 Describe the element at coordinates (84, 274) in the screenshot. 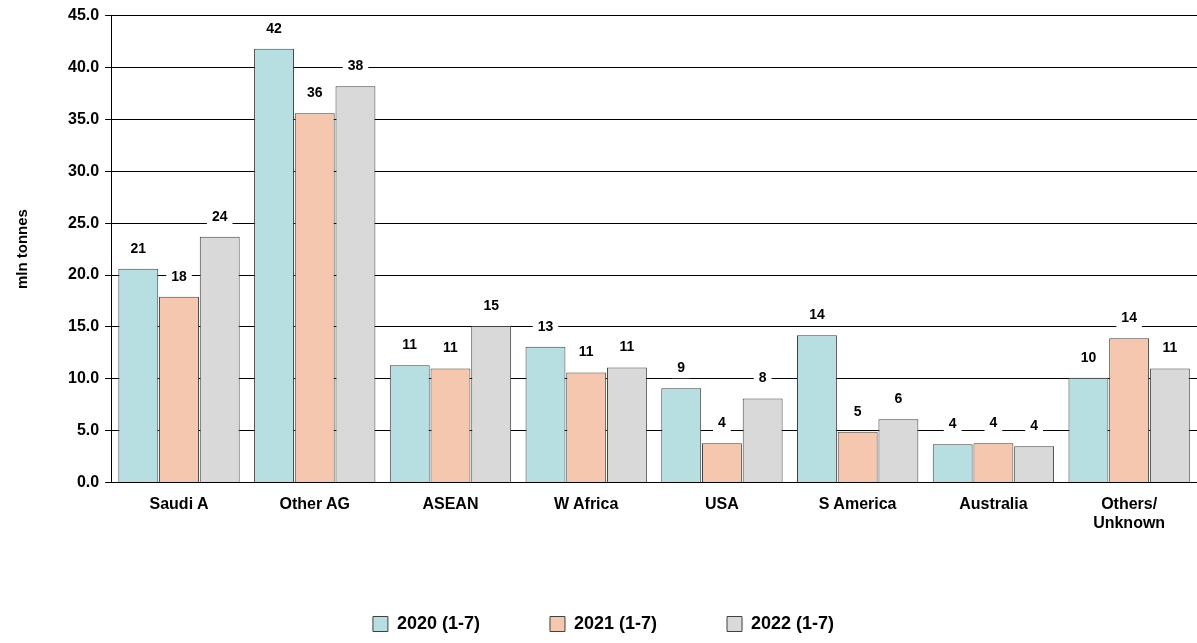

I see `y-tick-label: 20.0` at that location.